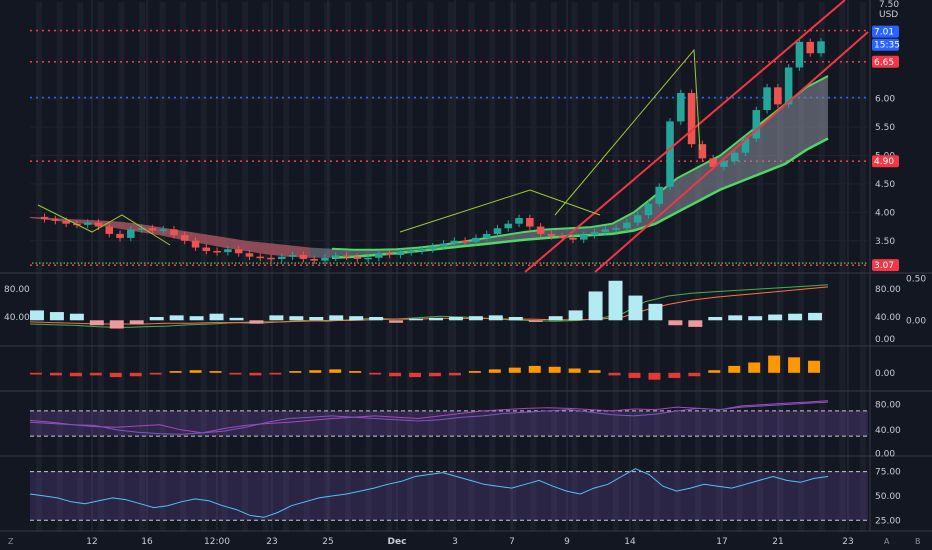  What do you see at coordinates (91, 542) in the screenshot?
I see `time-tick: 12` at bounding box center [91, 542].